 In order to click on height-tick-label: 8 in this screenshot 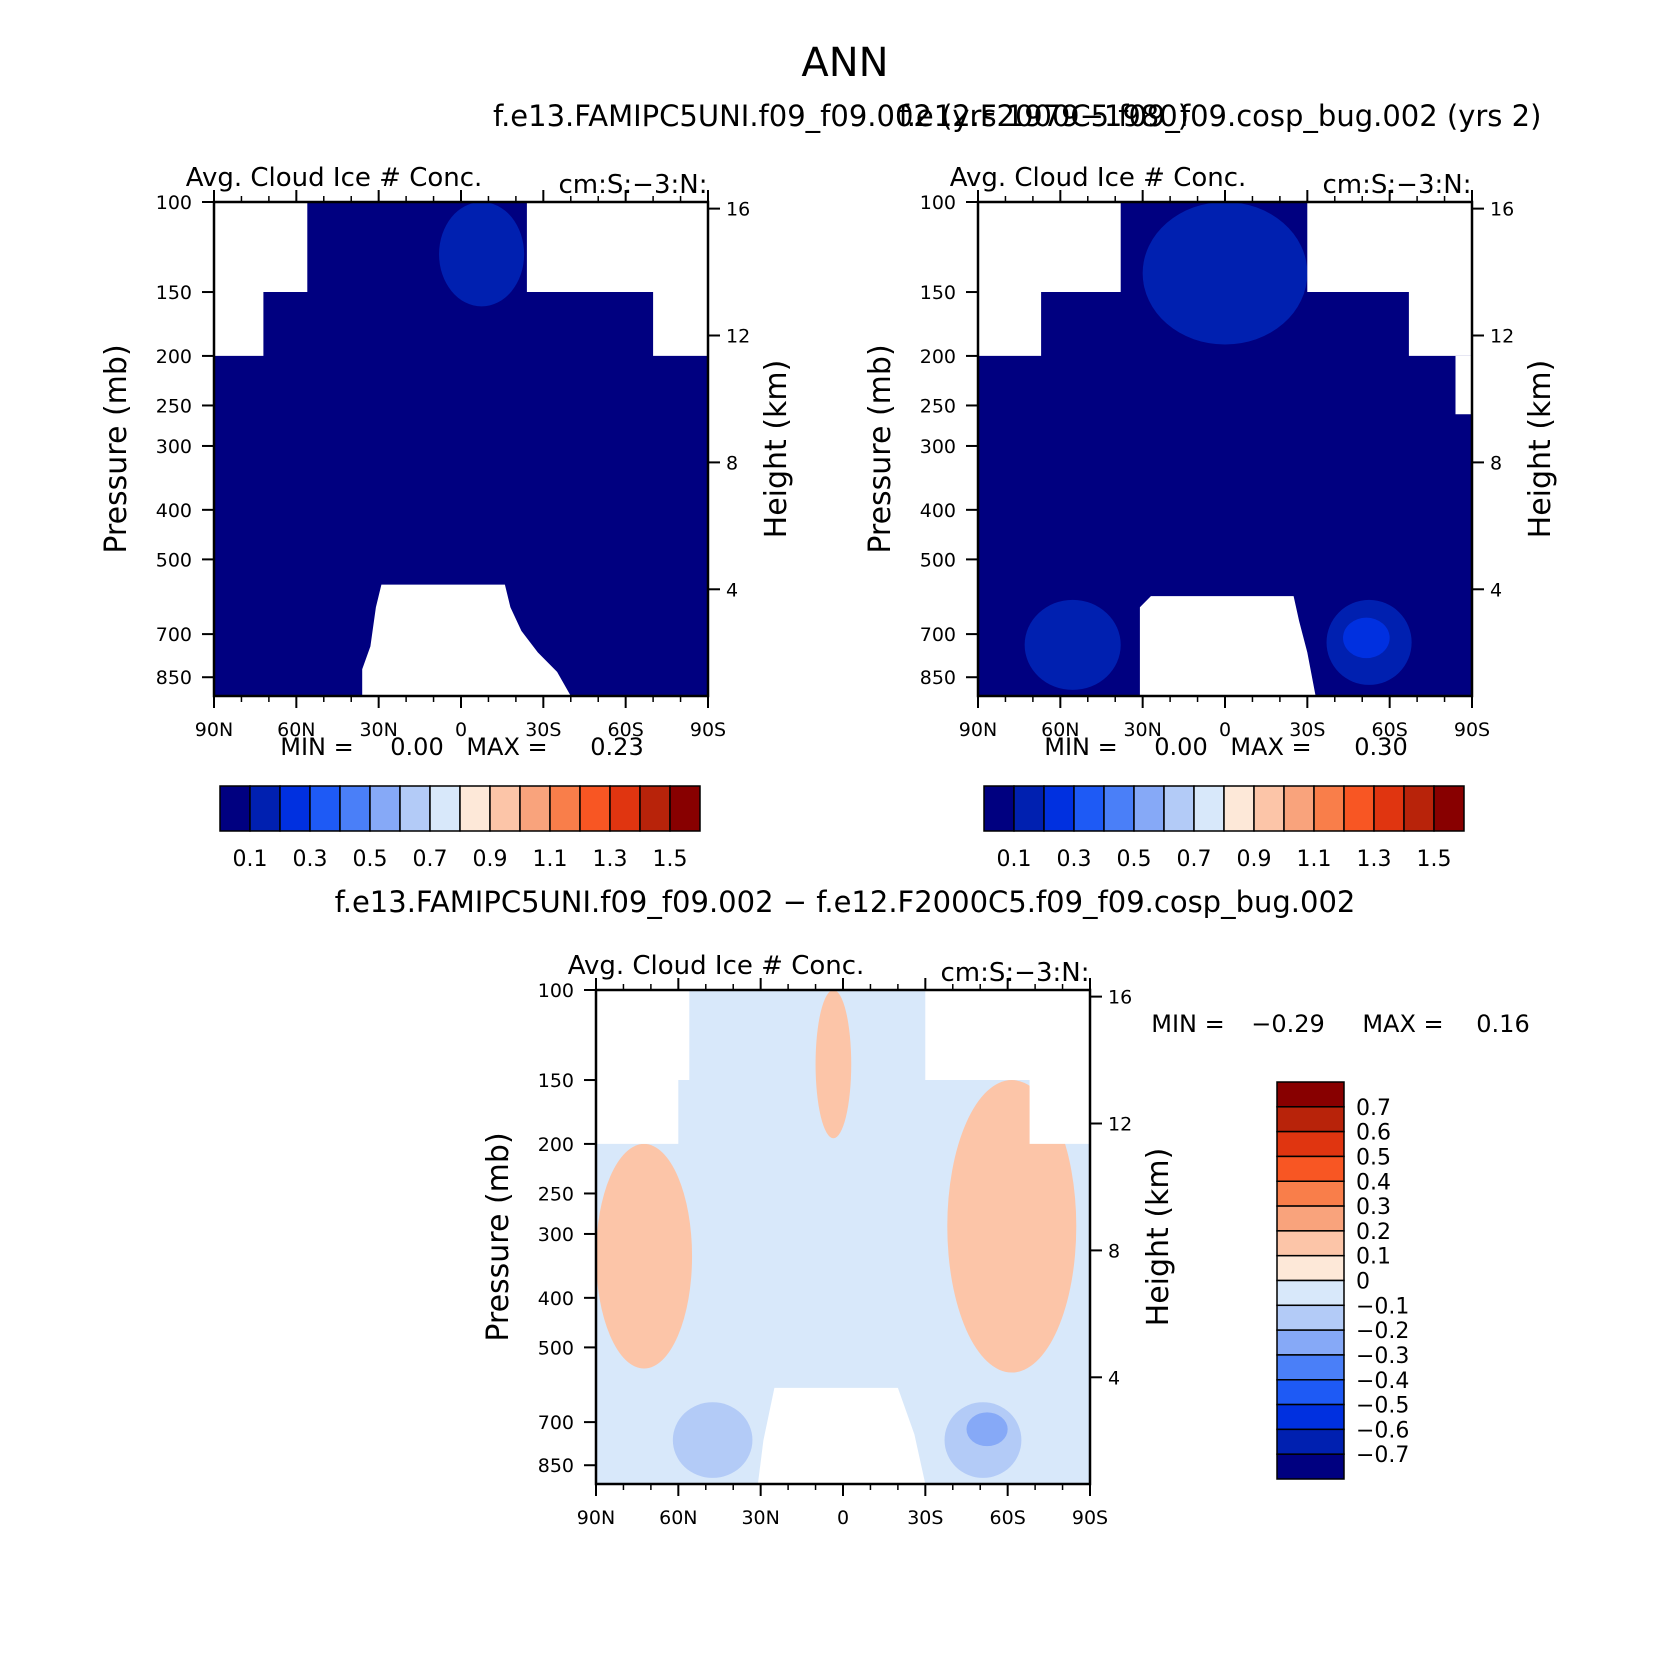, I will do `click(1114, 1251)`.